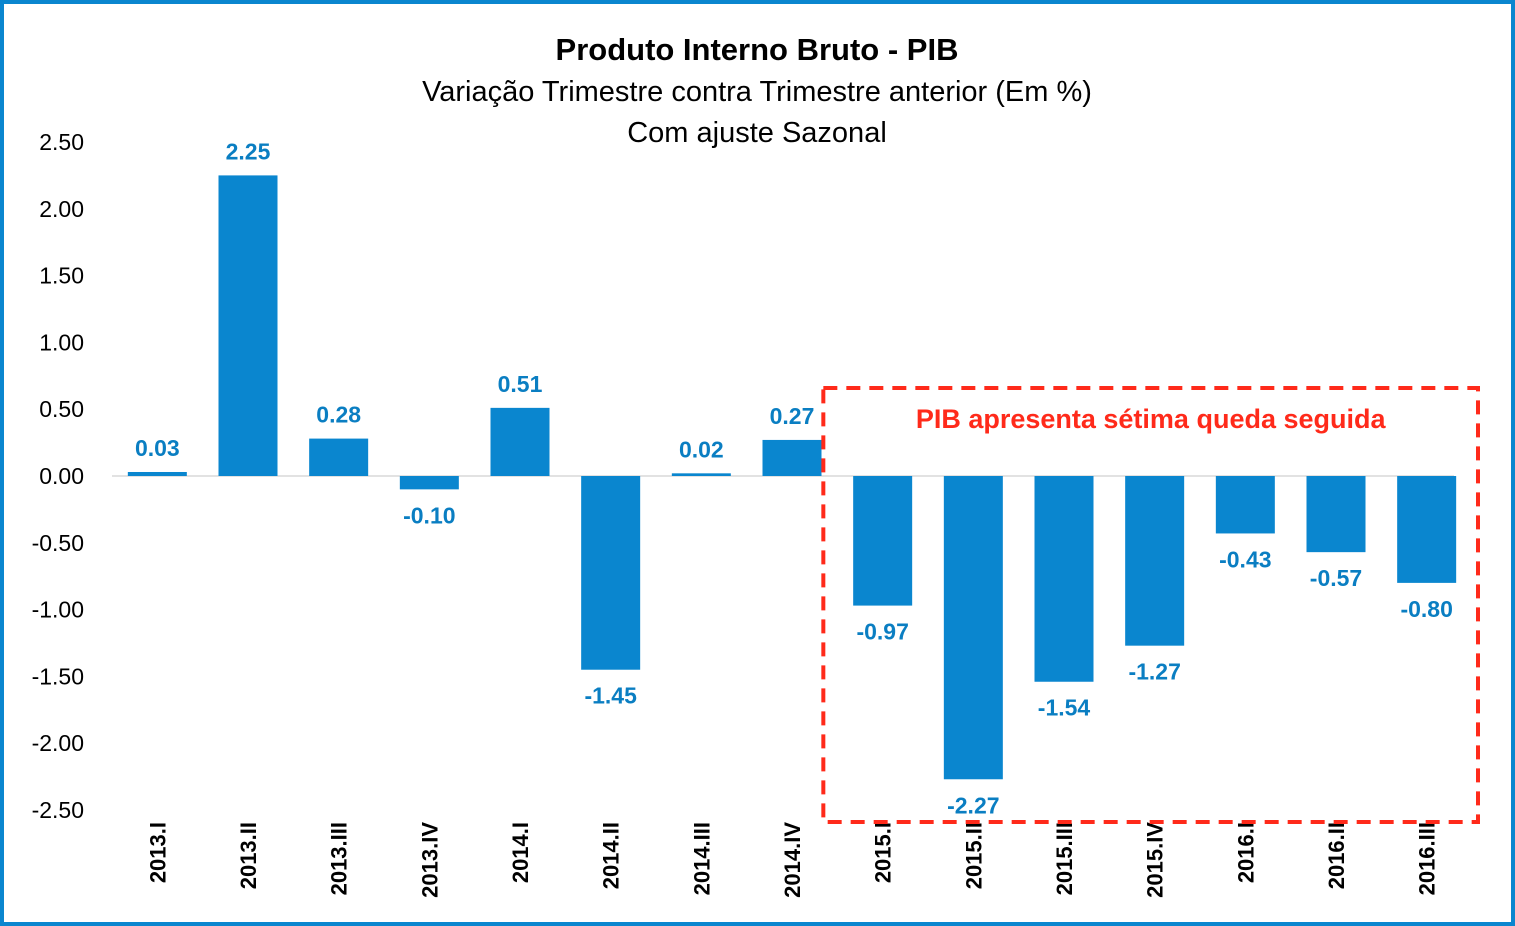 The height and width of the screenshot is (926, 1515). I want to click on data-label: -0.97, so click(882, 632).